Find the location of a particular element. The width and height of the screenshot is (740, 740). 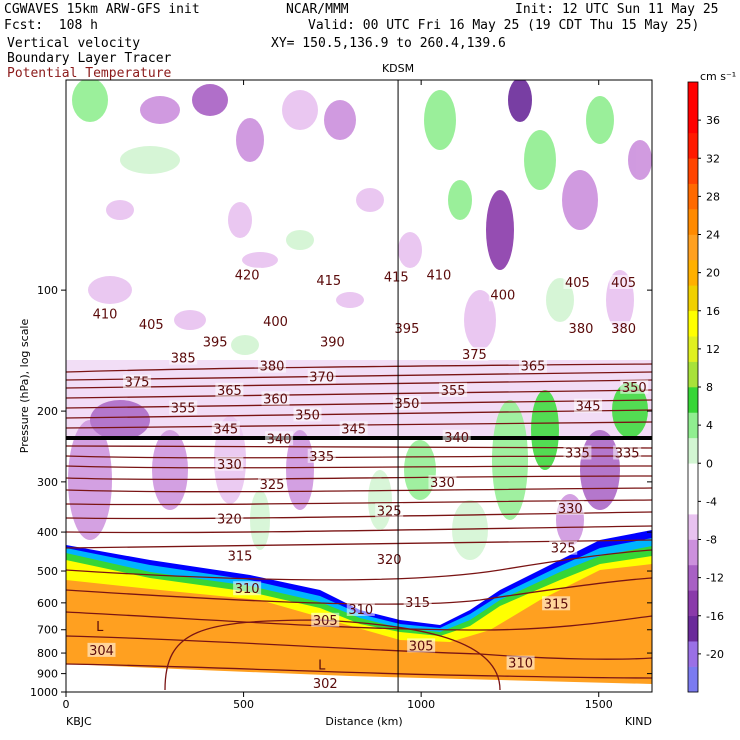

contour-label: 305 is located at coordinates (421, 646).